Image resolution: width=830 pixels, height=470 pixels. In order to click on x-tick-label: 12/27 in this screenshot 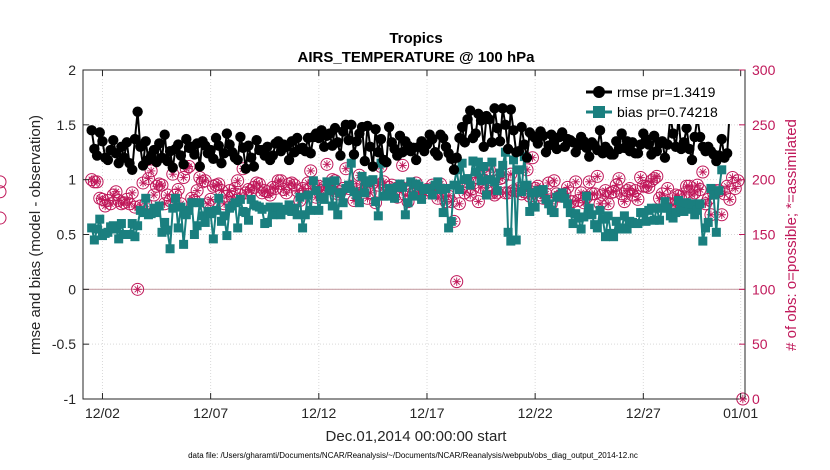, I will do `click(643, 413)`.